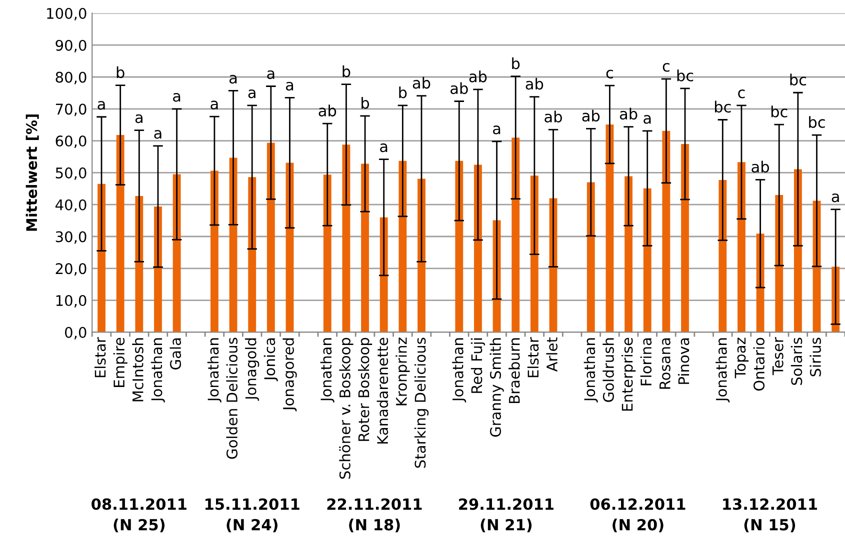 This screenshot has height=550, width=845. What do you see at coordinates (759, 364) in the screenshot?
I see `x-tick-label: Ontario` at bounding box center [759, 364].